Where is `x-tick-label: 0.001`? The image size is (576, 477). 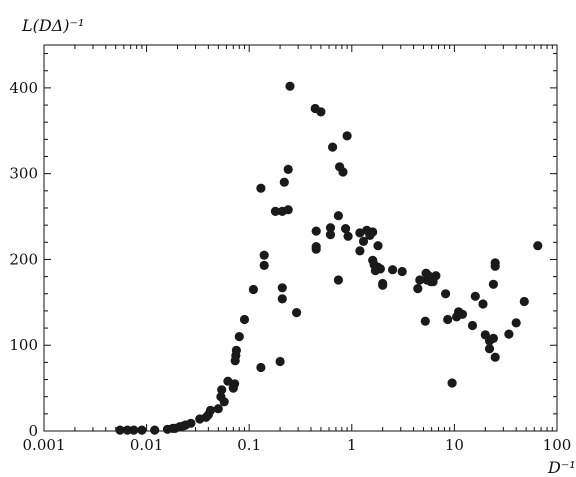
x-tick-label: 0.001 is located at coordinates (44, 445).